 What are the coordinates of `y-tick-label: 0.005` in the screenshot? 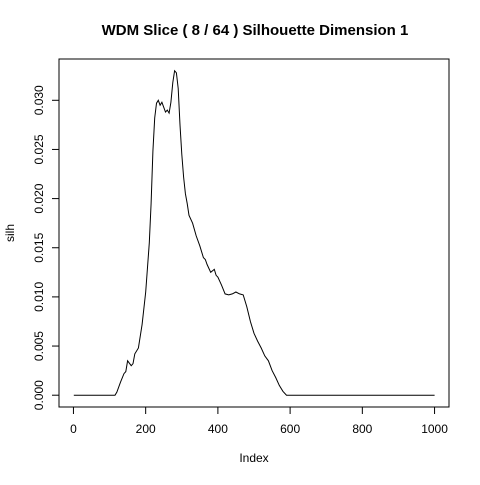 It's located at (39, 346).